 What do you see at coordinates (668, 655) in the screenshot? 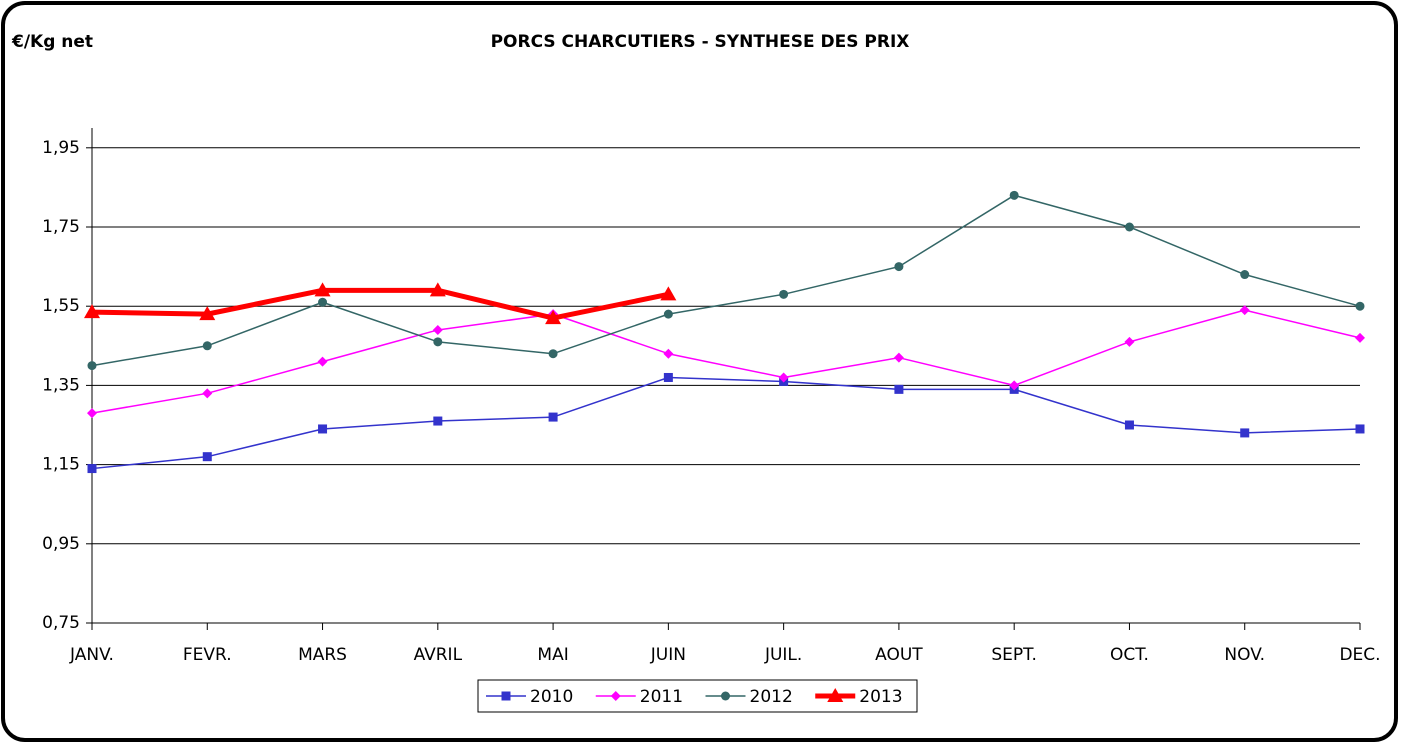
I see `x-tick-label: JUIN` at bounding box center [668, 655].